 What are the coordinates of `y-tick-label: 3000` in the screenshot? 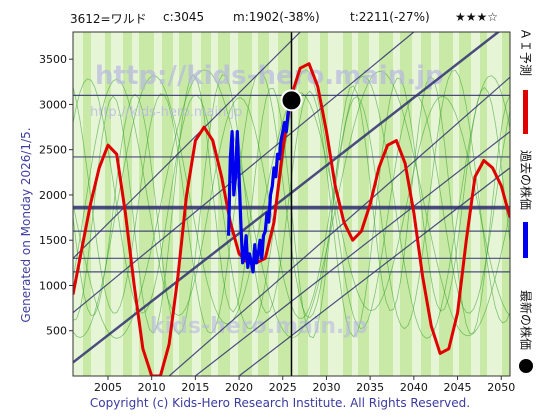 It's located at (53, 104).